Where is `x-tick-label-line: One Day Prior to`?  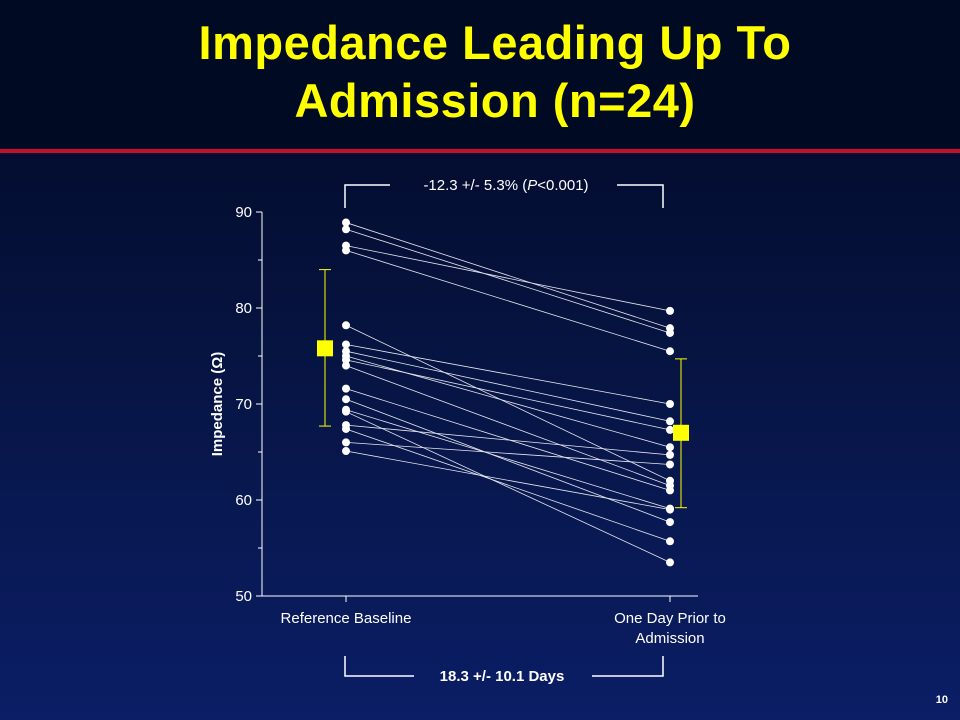
x-tick-label-line: One Day Prior to is located at coordinates (670, 618).